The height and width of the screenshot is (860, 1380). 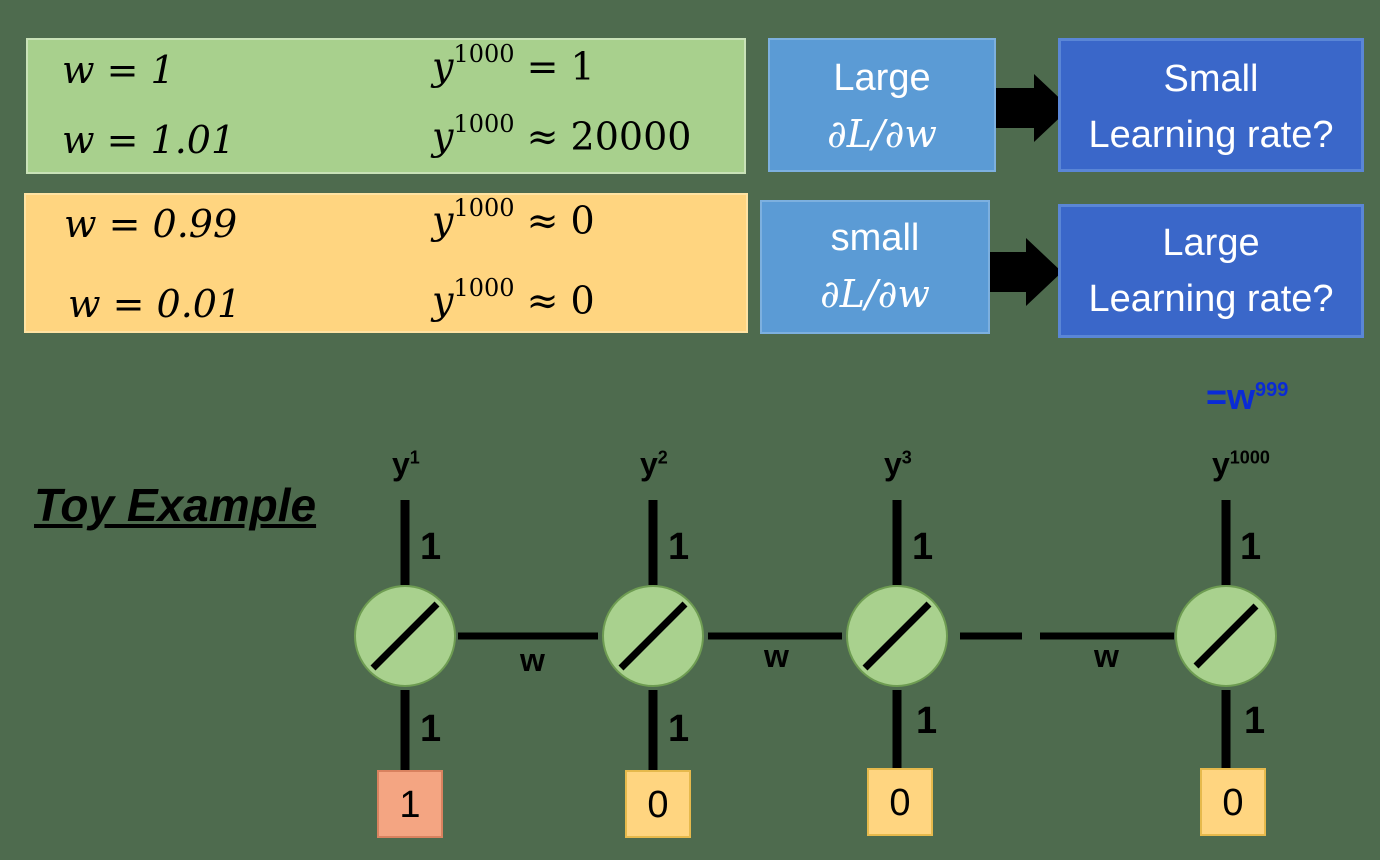 What do you see at coordinates (513, 64) in the screenshot?
I see `equation-y-1: y1000 = 1` at bounding box center [513, 64].